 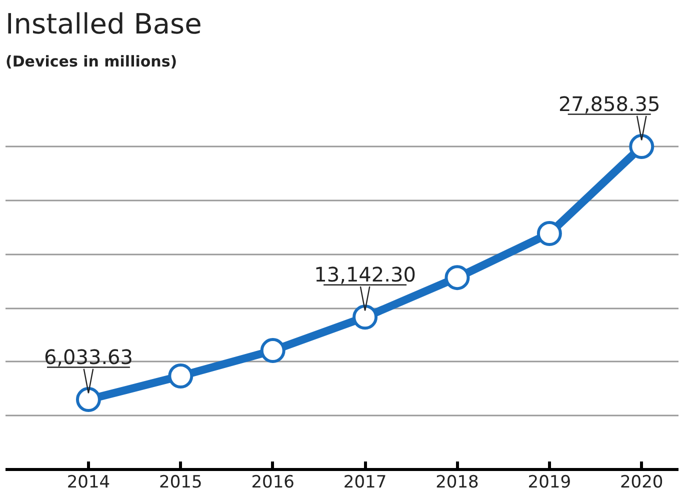 I want to click on data-label: 13,142.30, so click(x=365, y=274).